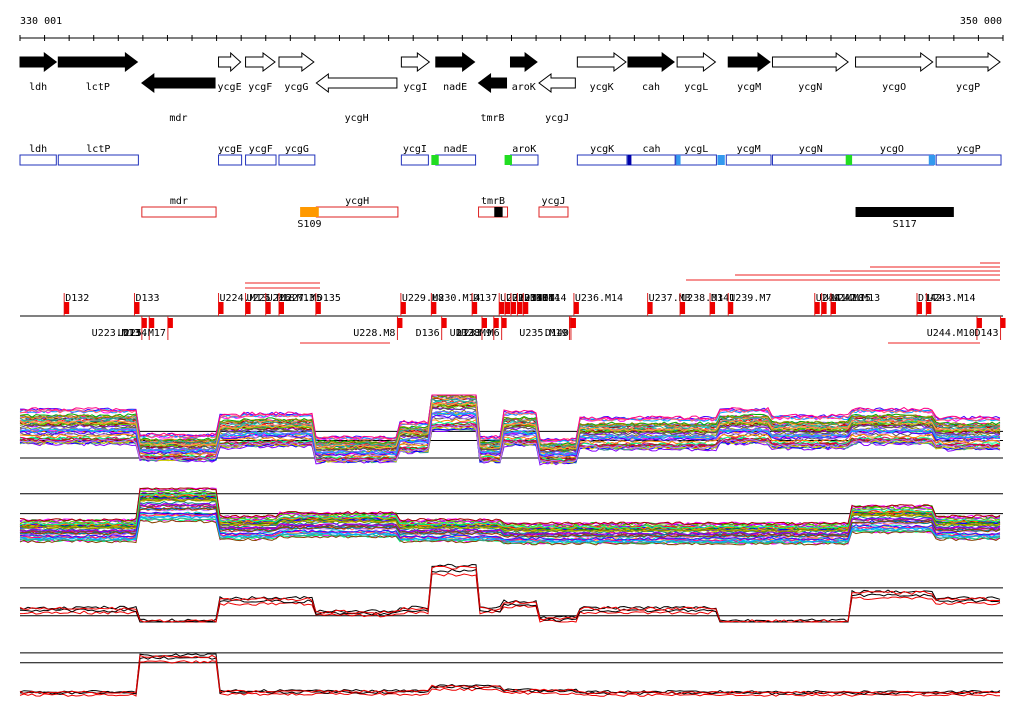 Image resolution: width=1024 pixels, height=718 pixels. Describe the element at coordinates (601, 62) in the screenshot. I see `gene-arrow-ycgK` at that location.